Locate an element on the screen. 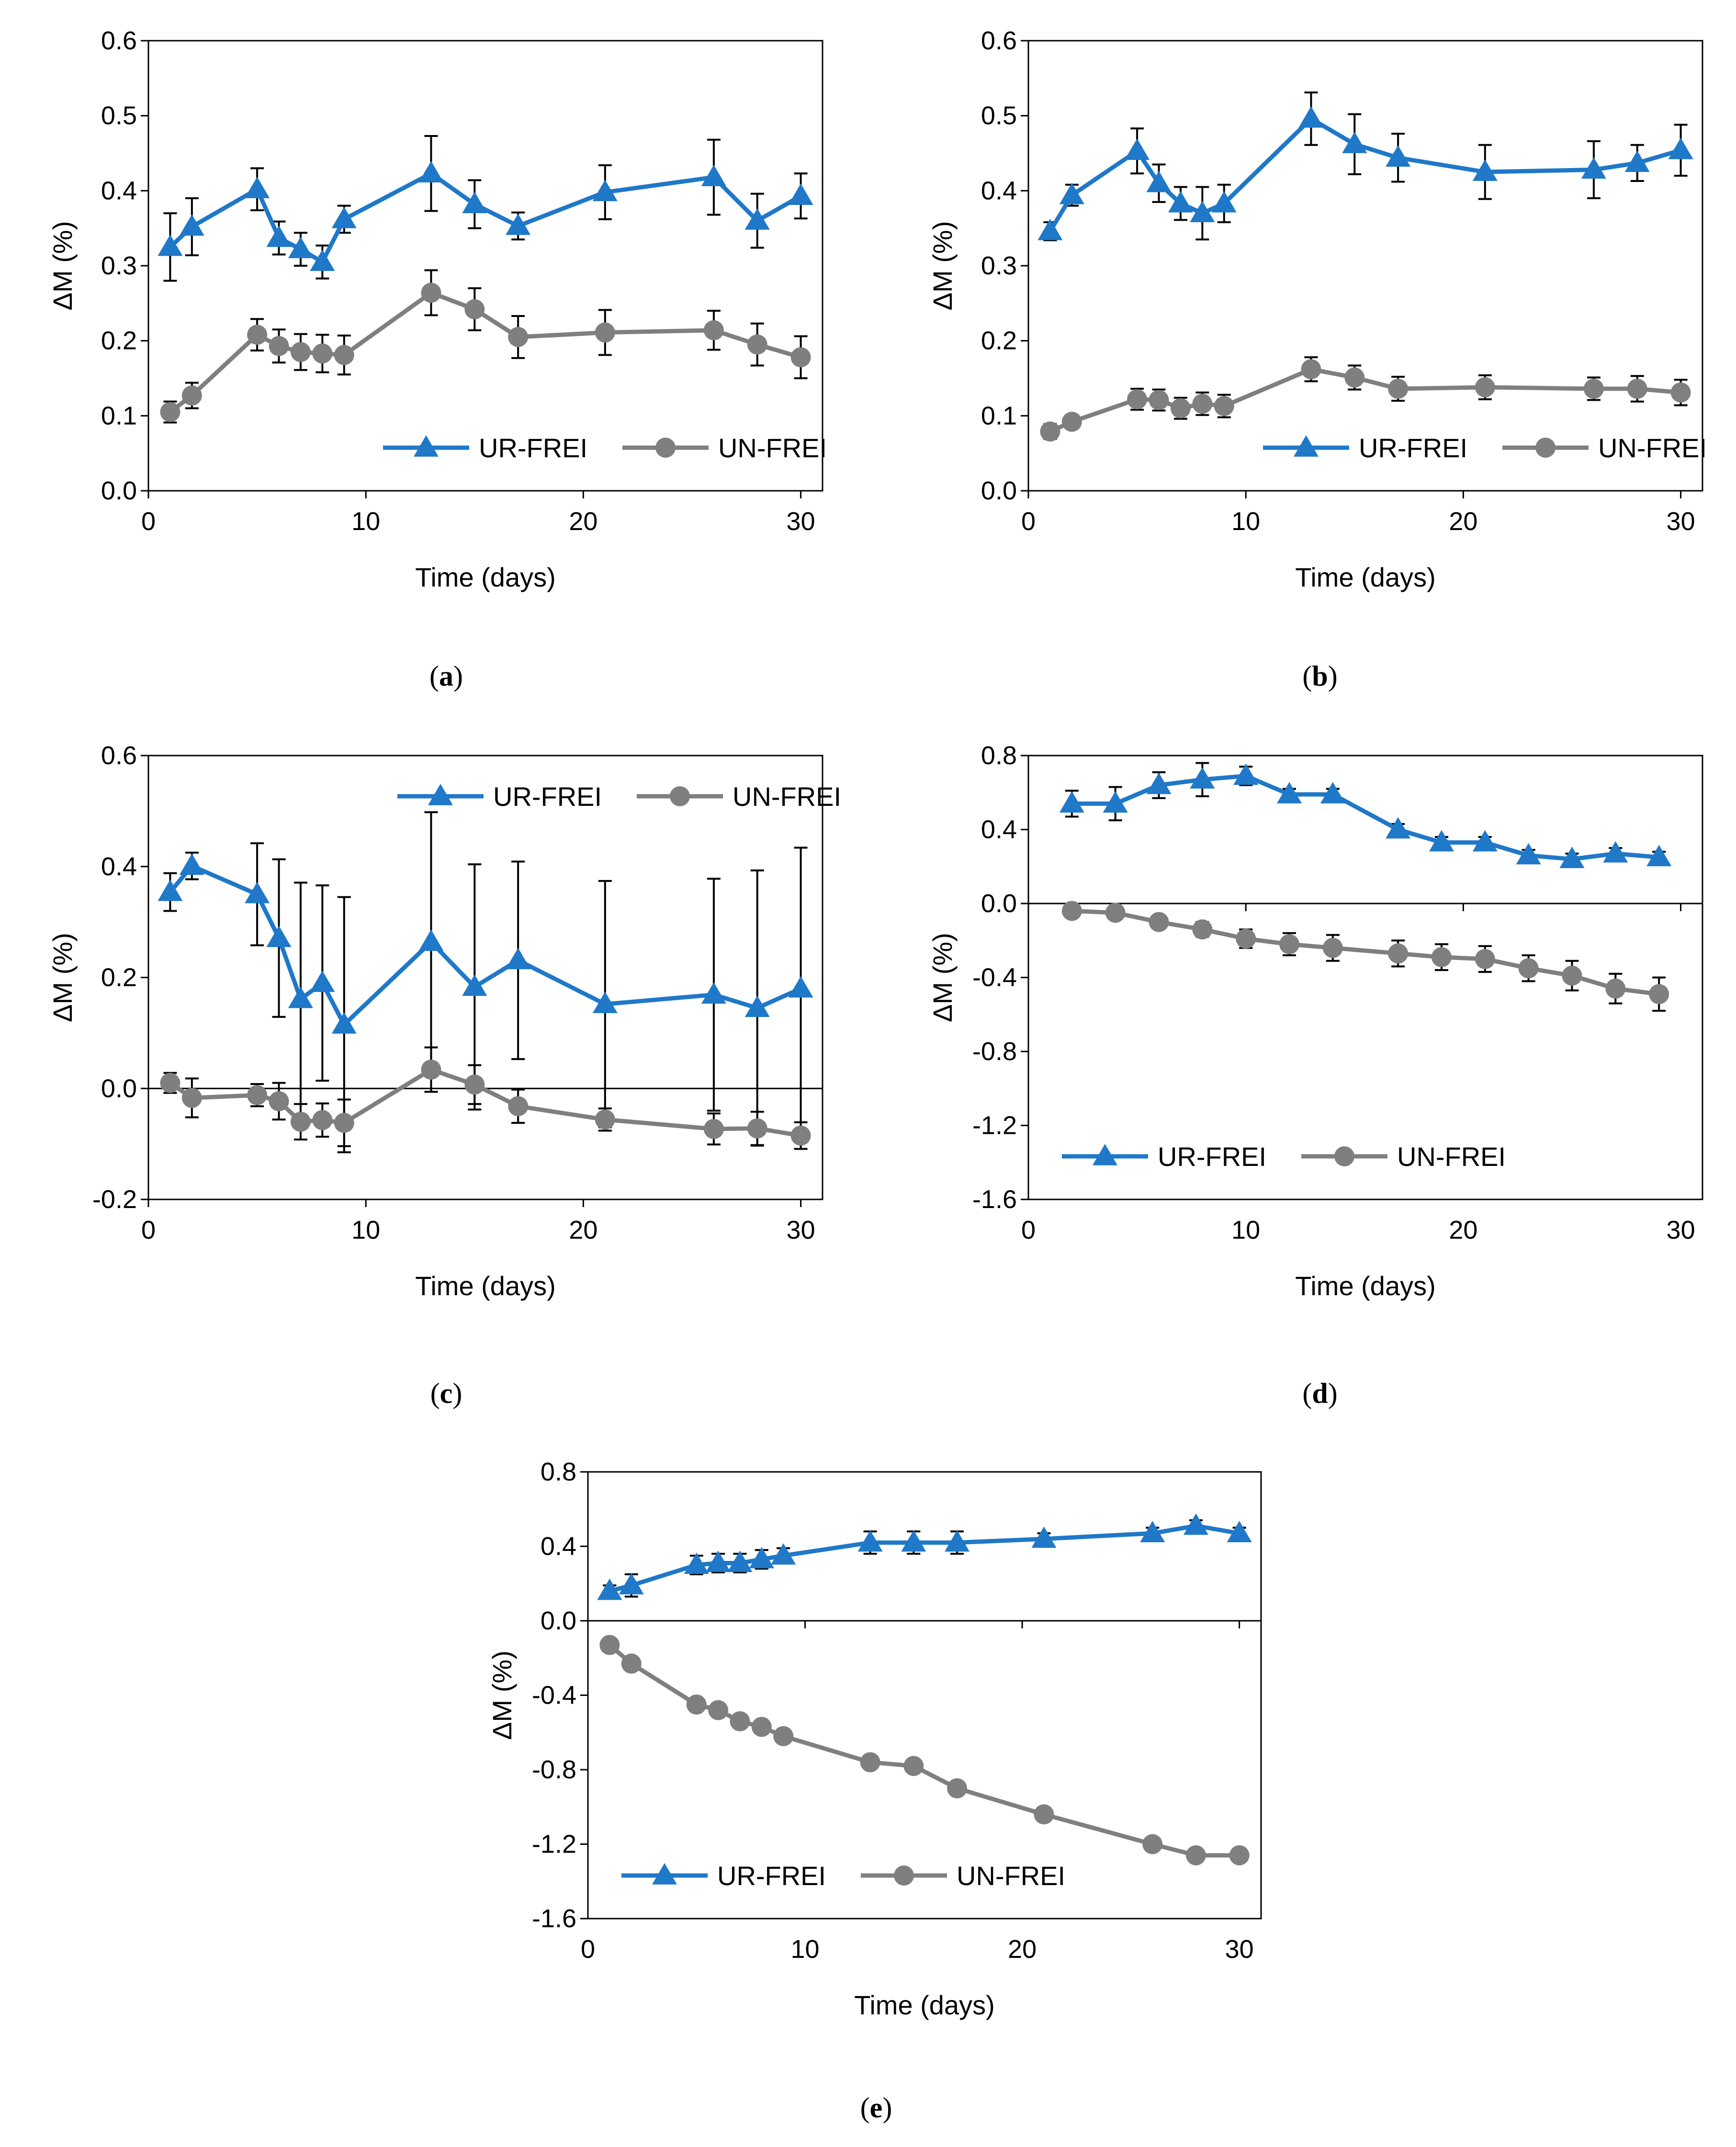 The height and width of the screenshot is (2147, 1736). y-tick-label: 0.5 is located at coordinates (999, 116).